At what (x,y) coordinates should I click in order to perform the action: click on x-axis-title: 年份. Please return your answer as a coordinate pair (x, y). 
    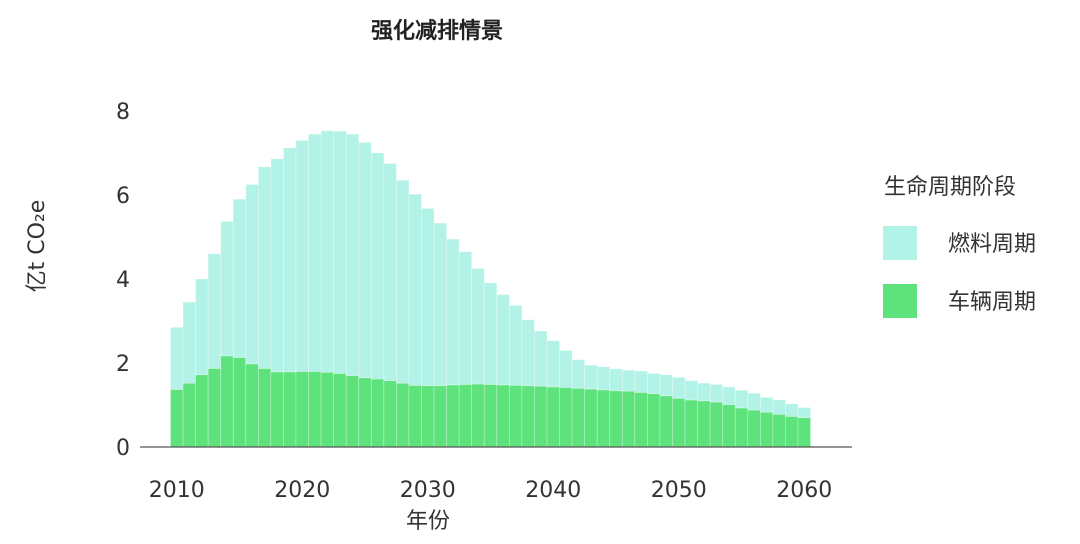
    Looking at the image, I should click on (428, 521).